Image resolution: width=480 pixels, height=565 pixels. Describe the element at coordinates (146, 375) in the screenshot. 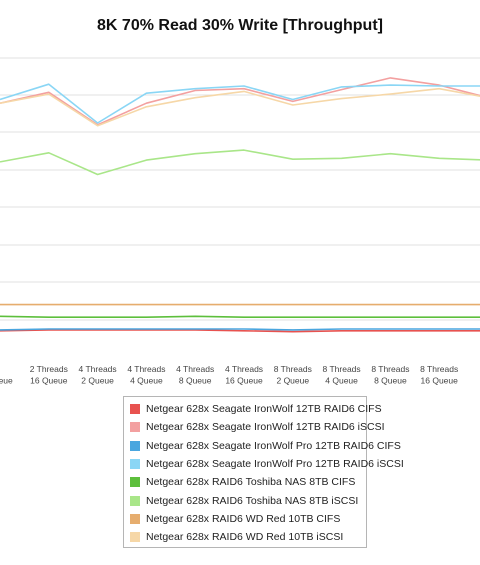

I see `x-tick-label-3: 4 Threads 4 Queue` at that location.